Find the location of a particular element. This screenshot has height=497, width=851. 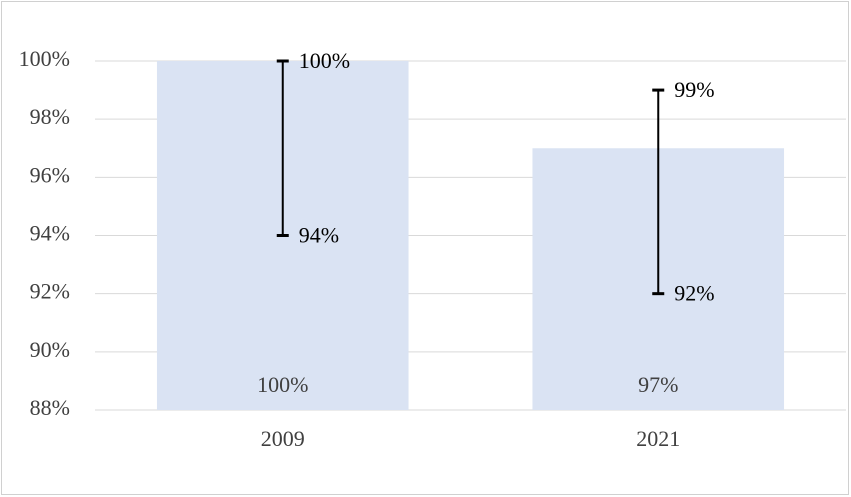

y-tick-label: 92% is located at coordinates (50, 291).